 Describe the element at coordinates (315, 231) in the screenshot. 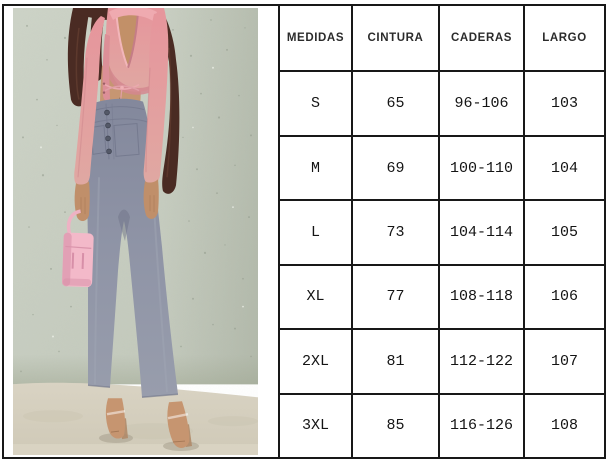

I see `size-row-label: L` at that location.